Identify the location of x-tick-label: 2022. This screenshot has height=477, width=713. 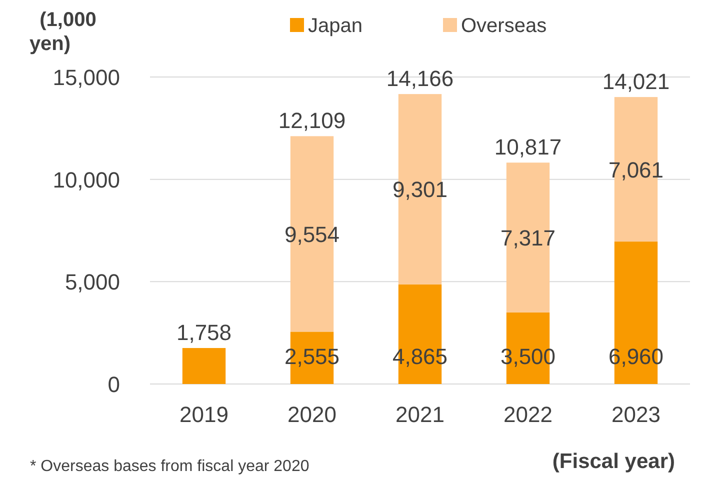
(528, 414).